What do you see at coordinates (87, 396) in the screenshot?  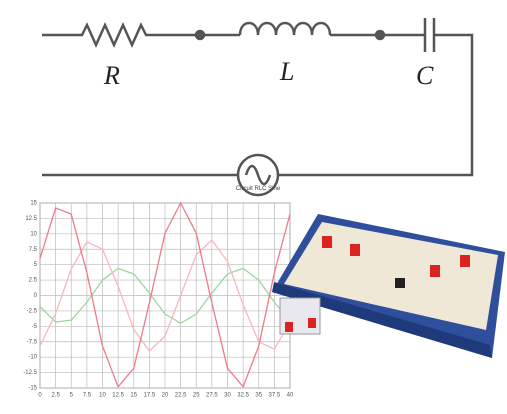 I see `x-tick-label: 7.5` at bounding box center [87, 396].